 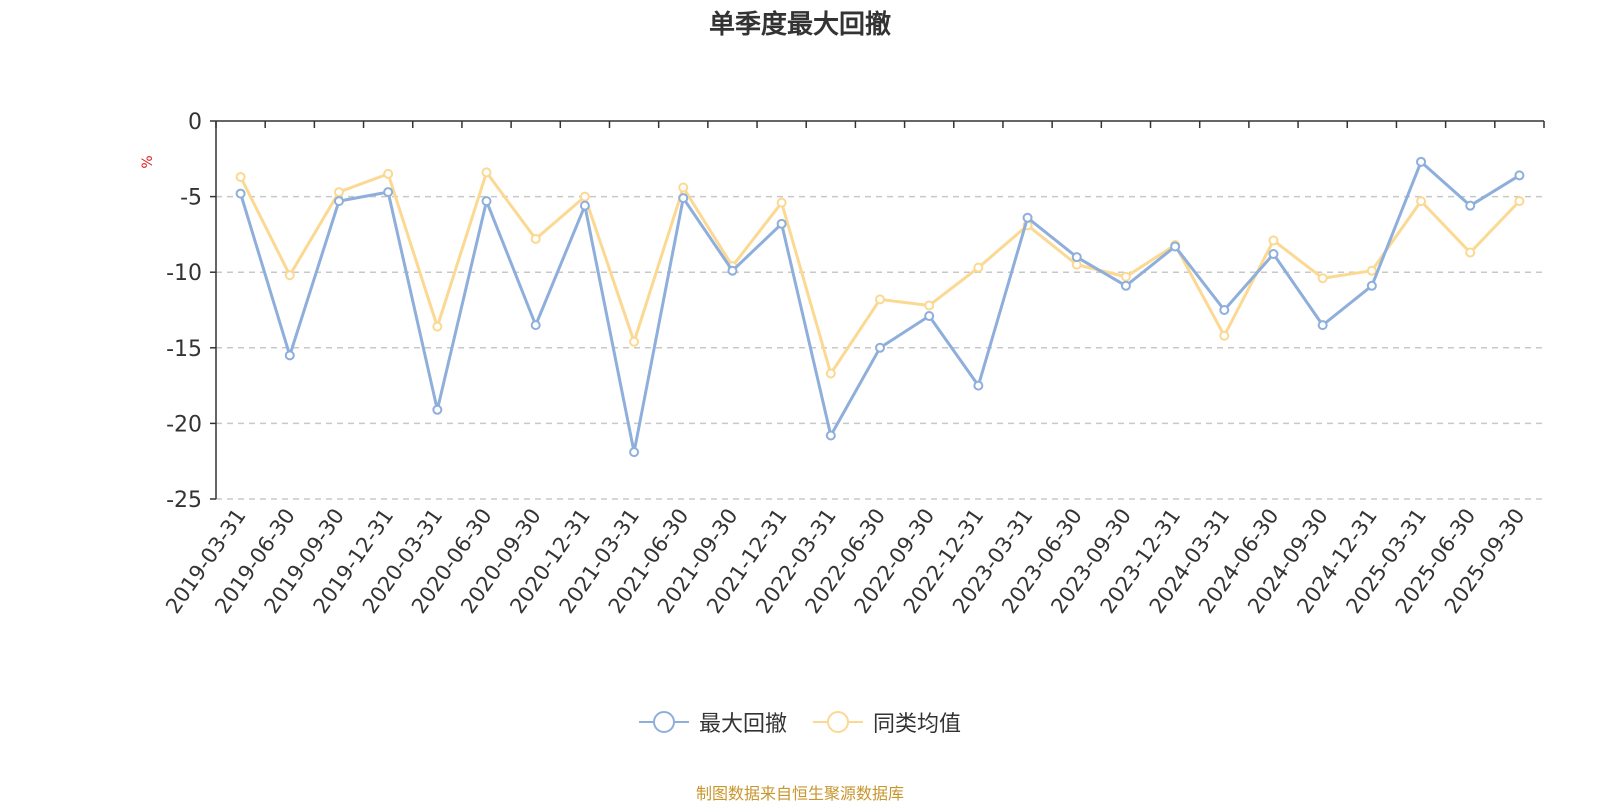 I want to click on y-tick-label: -10, so click(x=184, y=273).